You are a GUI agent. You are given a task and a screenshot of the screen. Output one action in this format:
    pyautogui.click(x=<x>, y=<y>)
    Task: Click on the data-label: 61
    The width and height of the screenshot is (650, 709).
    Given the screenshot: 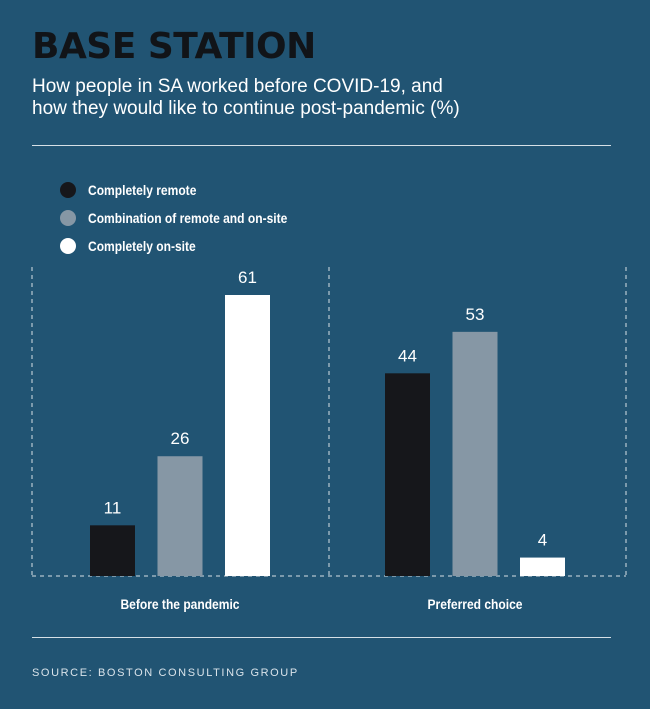 What is the action you would take?
    pyautogui.click(x=247, y=277)
    